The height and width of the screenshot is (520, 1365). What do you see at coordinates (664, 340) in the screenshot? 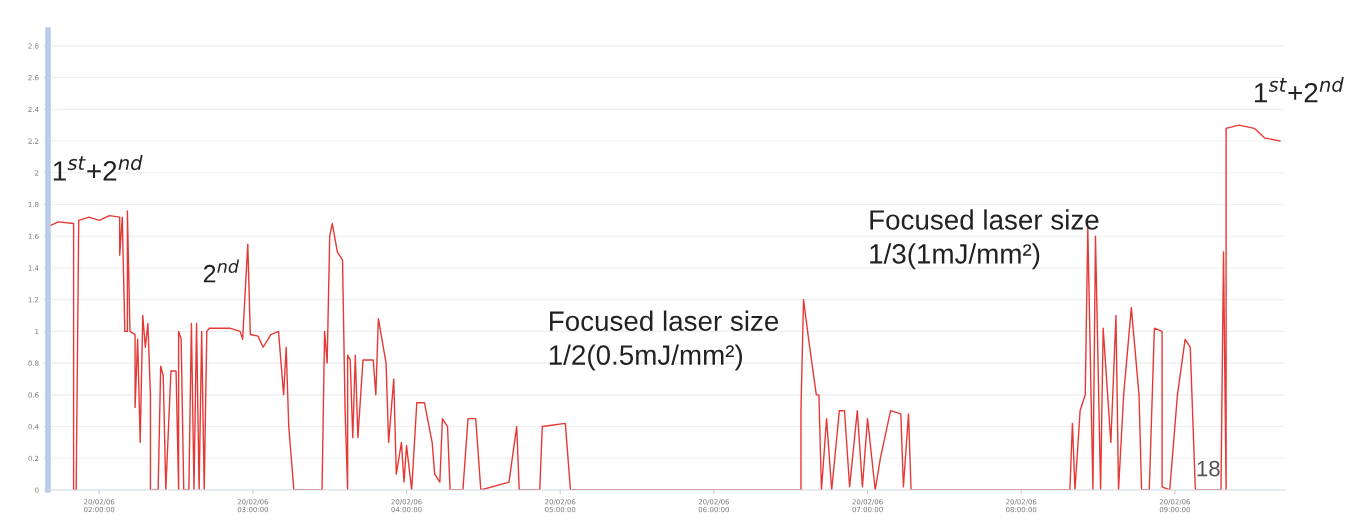
I see `annotation: Focused laser size 1/2(0.5mJ/mm²)` at bounding box center [664, 340].